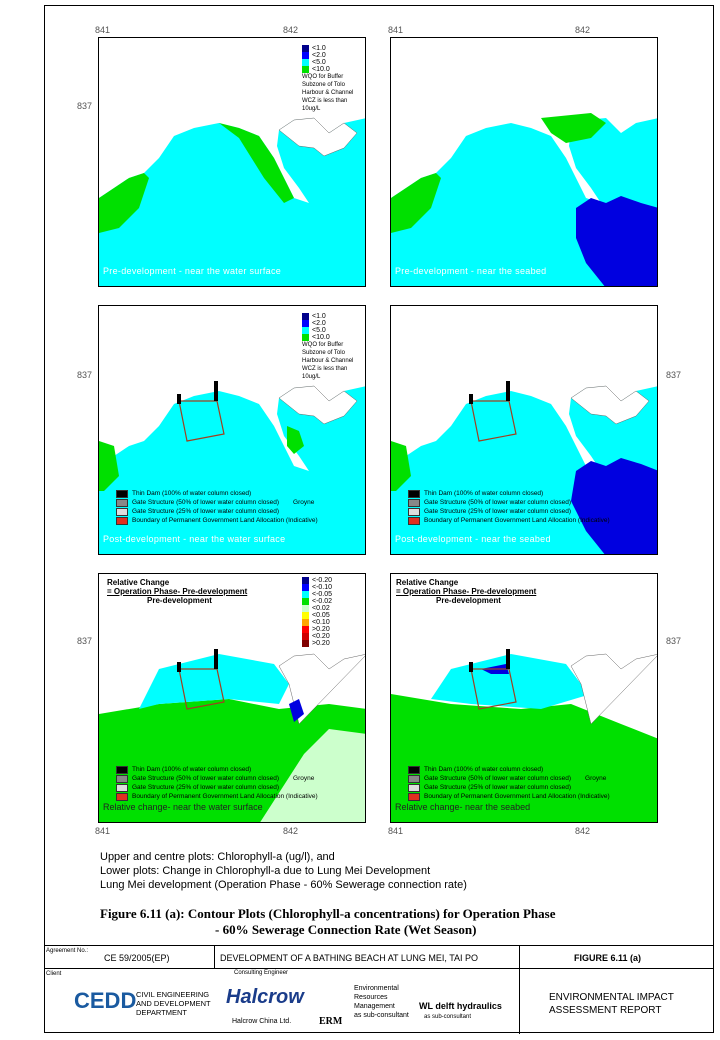 The width and height of the screenshot is (720, 1040). I want to click on legend-item: <-0.20, so click(317, 580).